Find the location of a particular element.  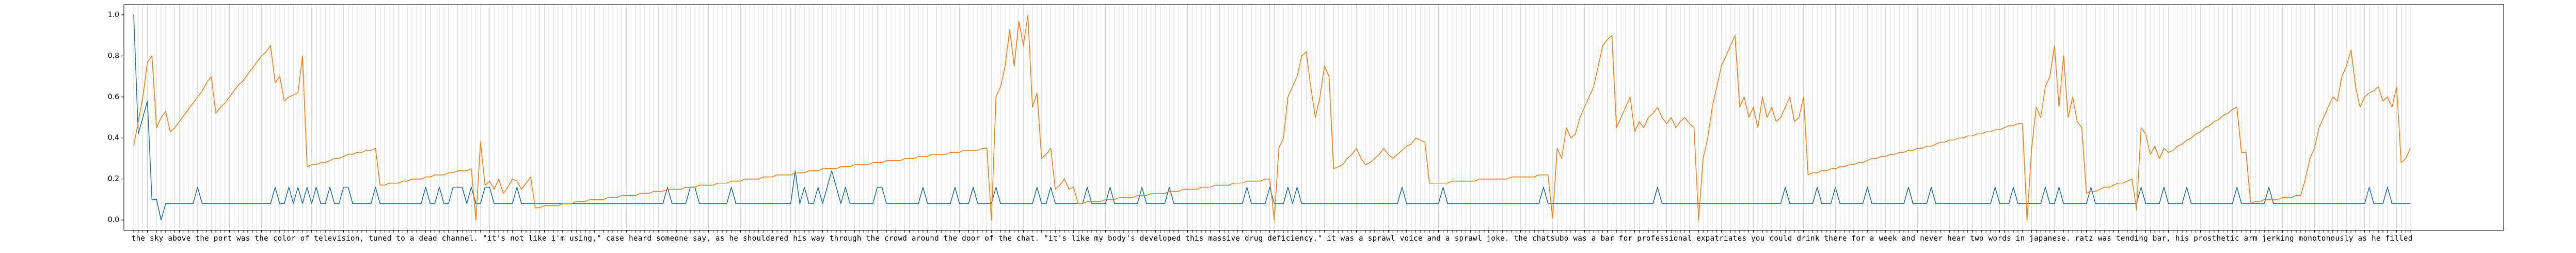

x-tick-label: u is located at coordinates (1762, 238).